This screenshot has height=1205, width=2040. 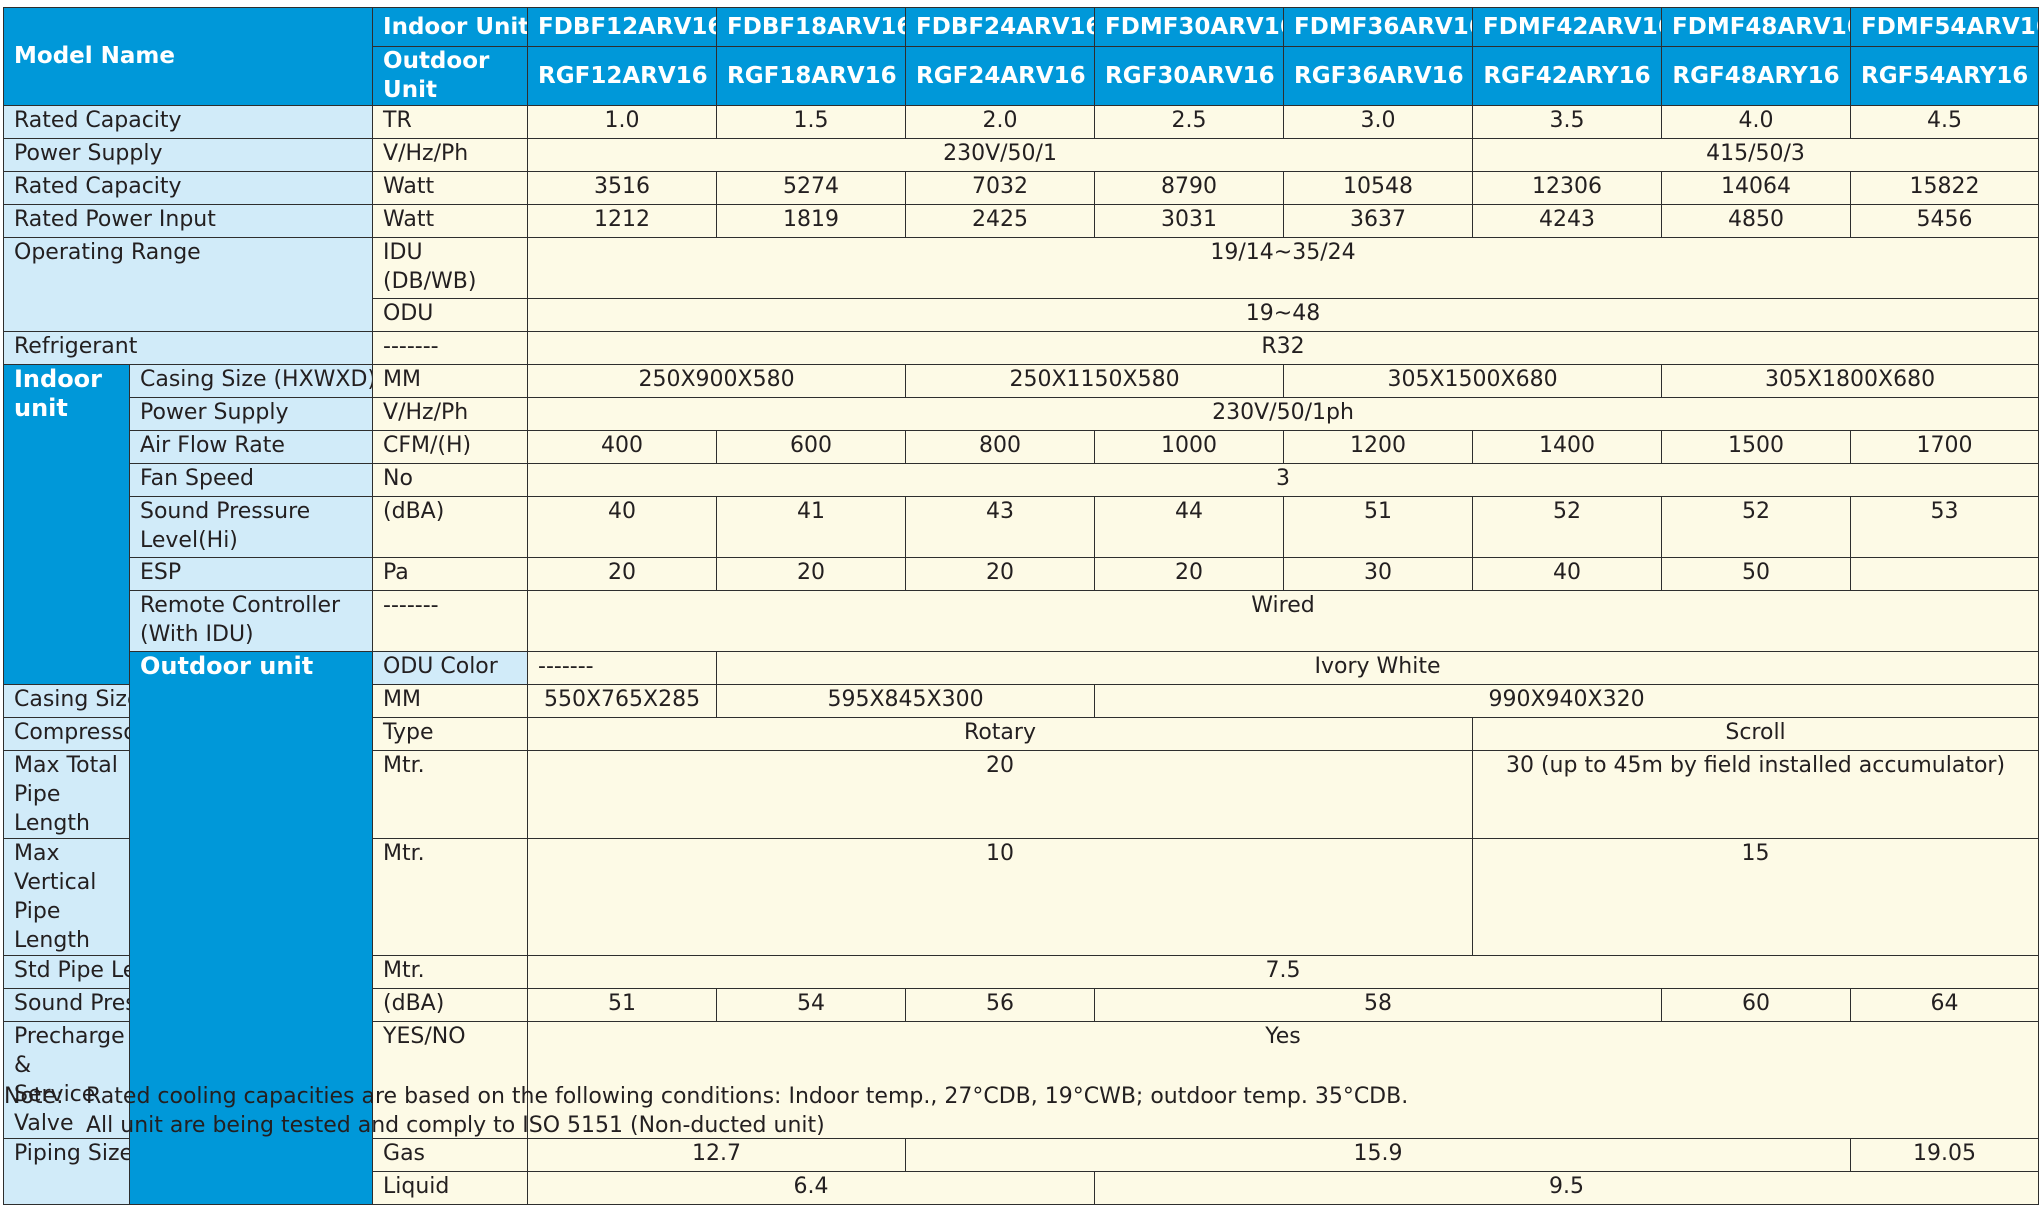 I want to click on value-cell: 2425, so click(x=1000, y=221).